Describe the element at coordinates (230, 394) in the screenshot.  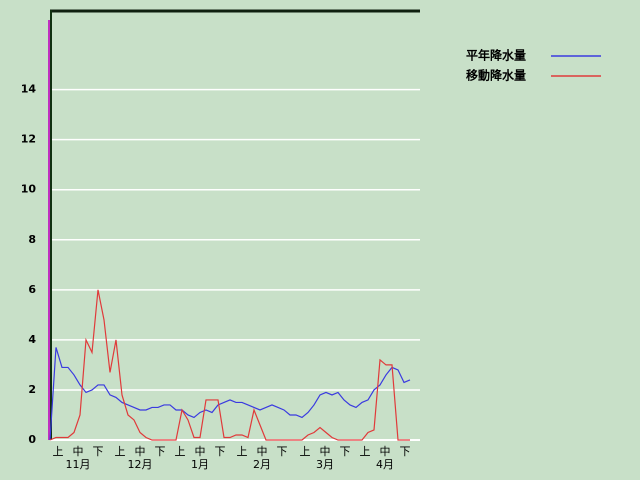
I see `series-line` at that location.